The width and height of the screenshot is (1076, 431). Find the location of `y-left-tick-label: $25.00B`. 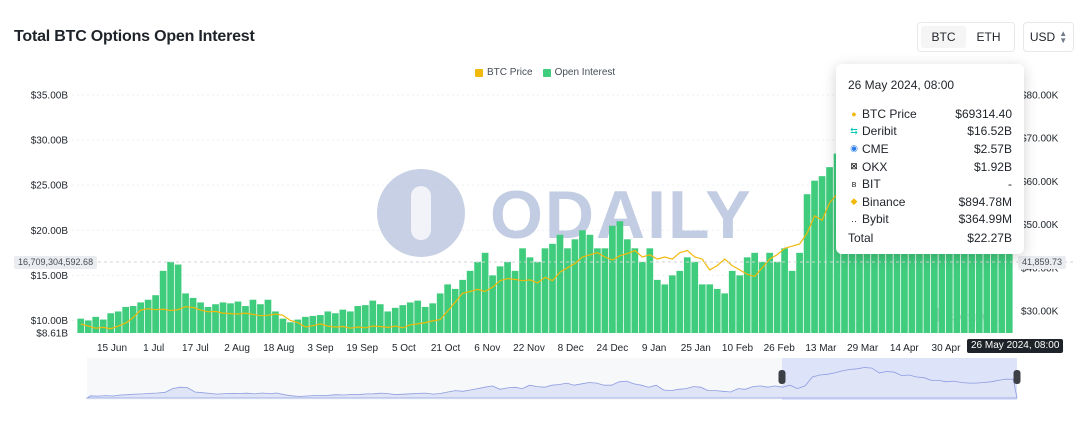

y-left-tick-label: $25.00B is located at coordinates (50, 186).